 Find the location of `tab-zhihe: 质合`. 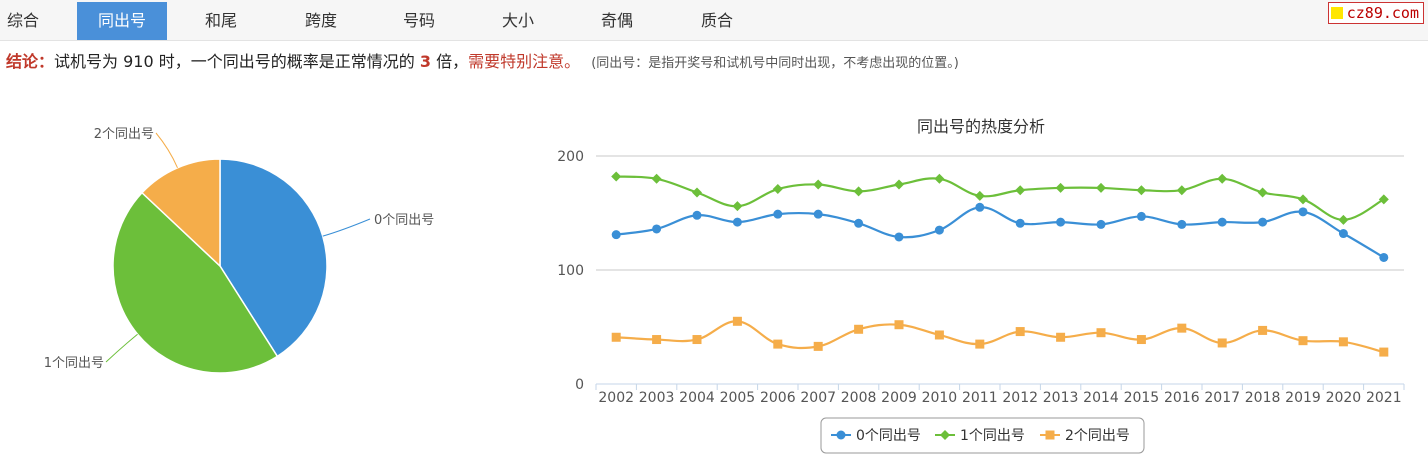

tab-zhihe: 质合 is located at coordinates (716, 20).